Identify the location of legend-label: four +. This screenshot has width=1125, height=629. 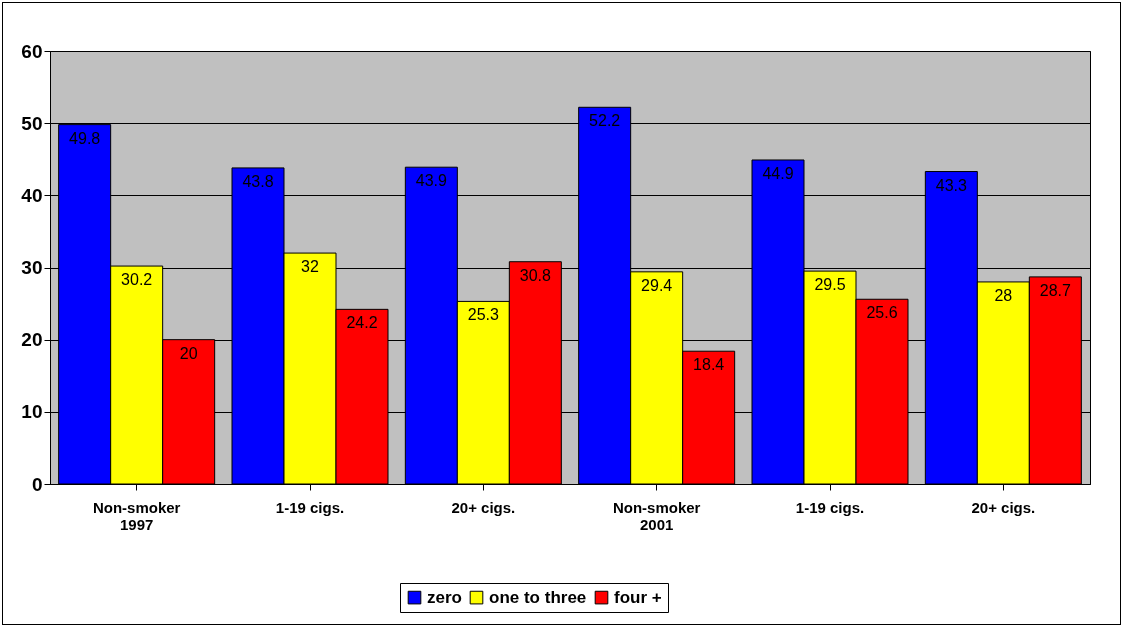
(638, 597).